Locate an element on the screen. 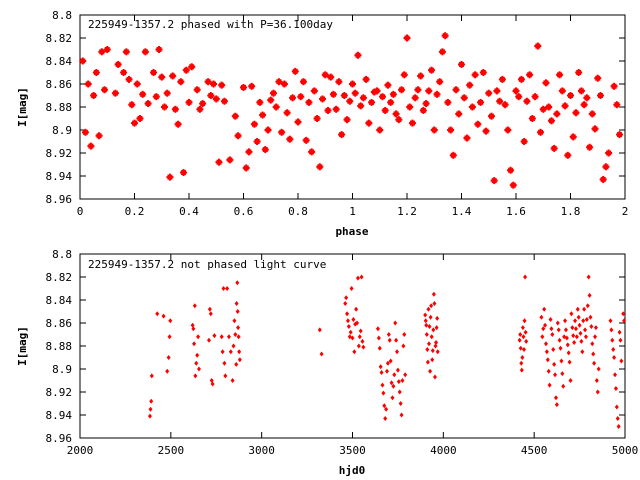  chart-title: 225949-1357.2 not phased light curve is located at coordinates (207, 264).